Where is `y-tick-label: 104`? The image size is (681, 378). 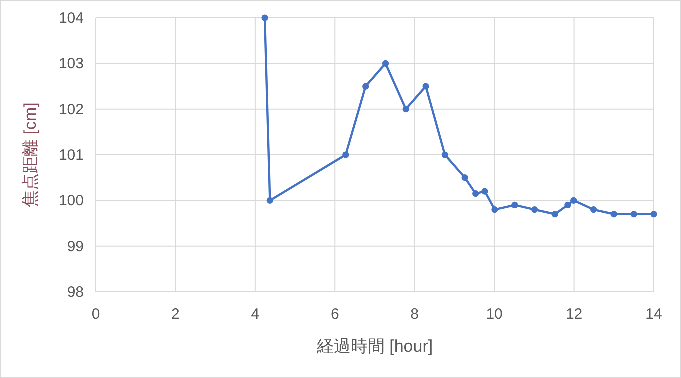 y-tick-label: 104 is located at coordinates (71, 18).